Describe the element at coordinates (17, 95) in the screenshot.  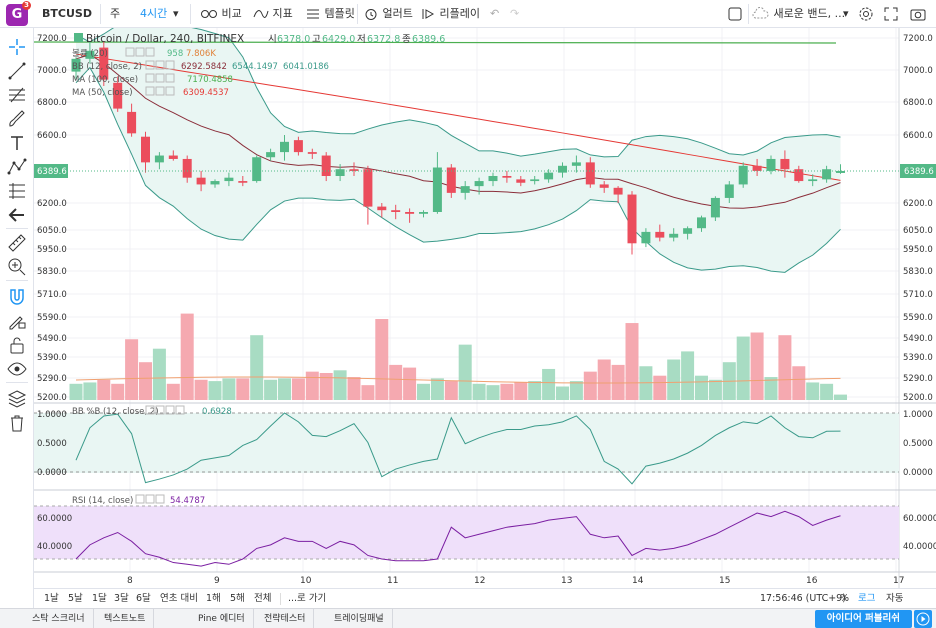
I see `fib-tool-icon` at that location.